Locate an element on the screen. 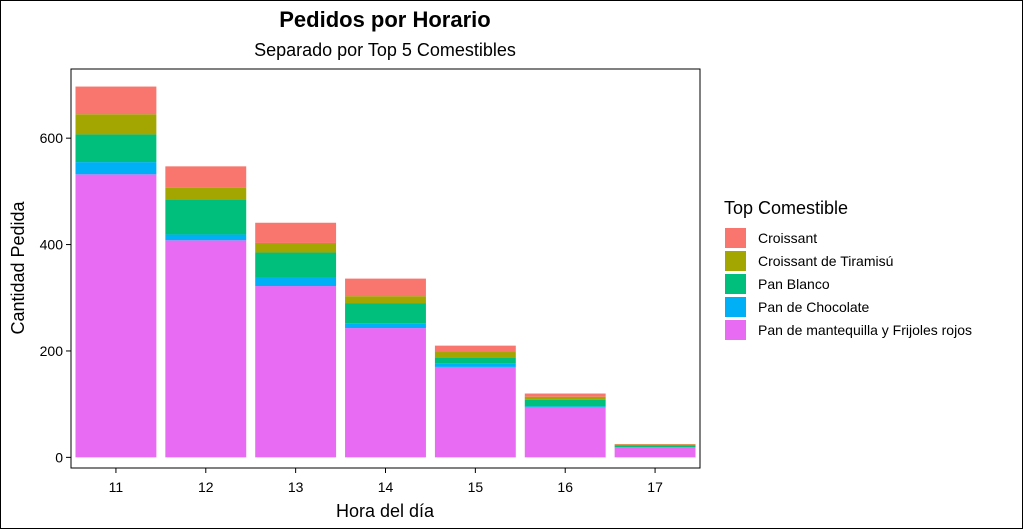 The image size is (1023, 529). bar-segment-16-s2 is located at coordinates (565, 403).